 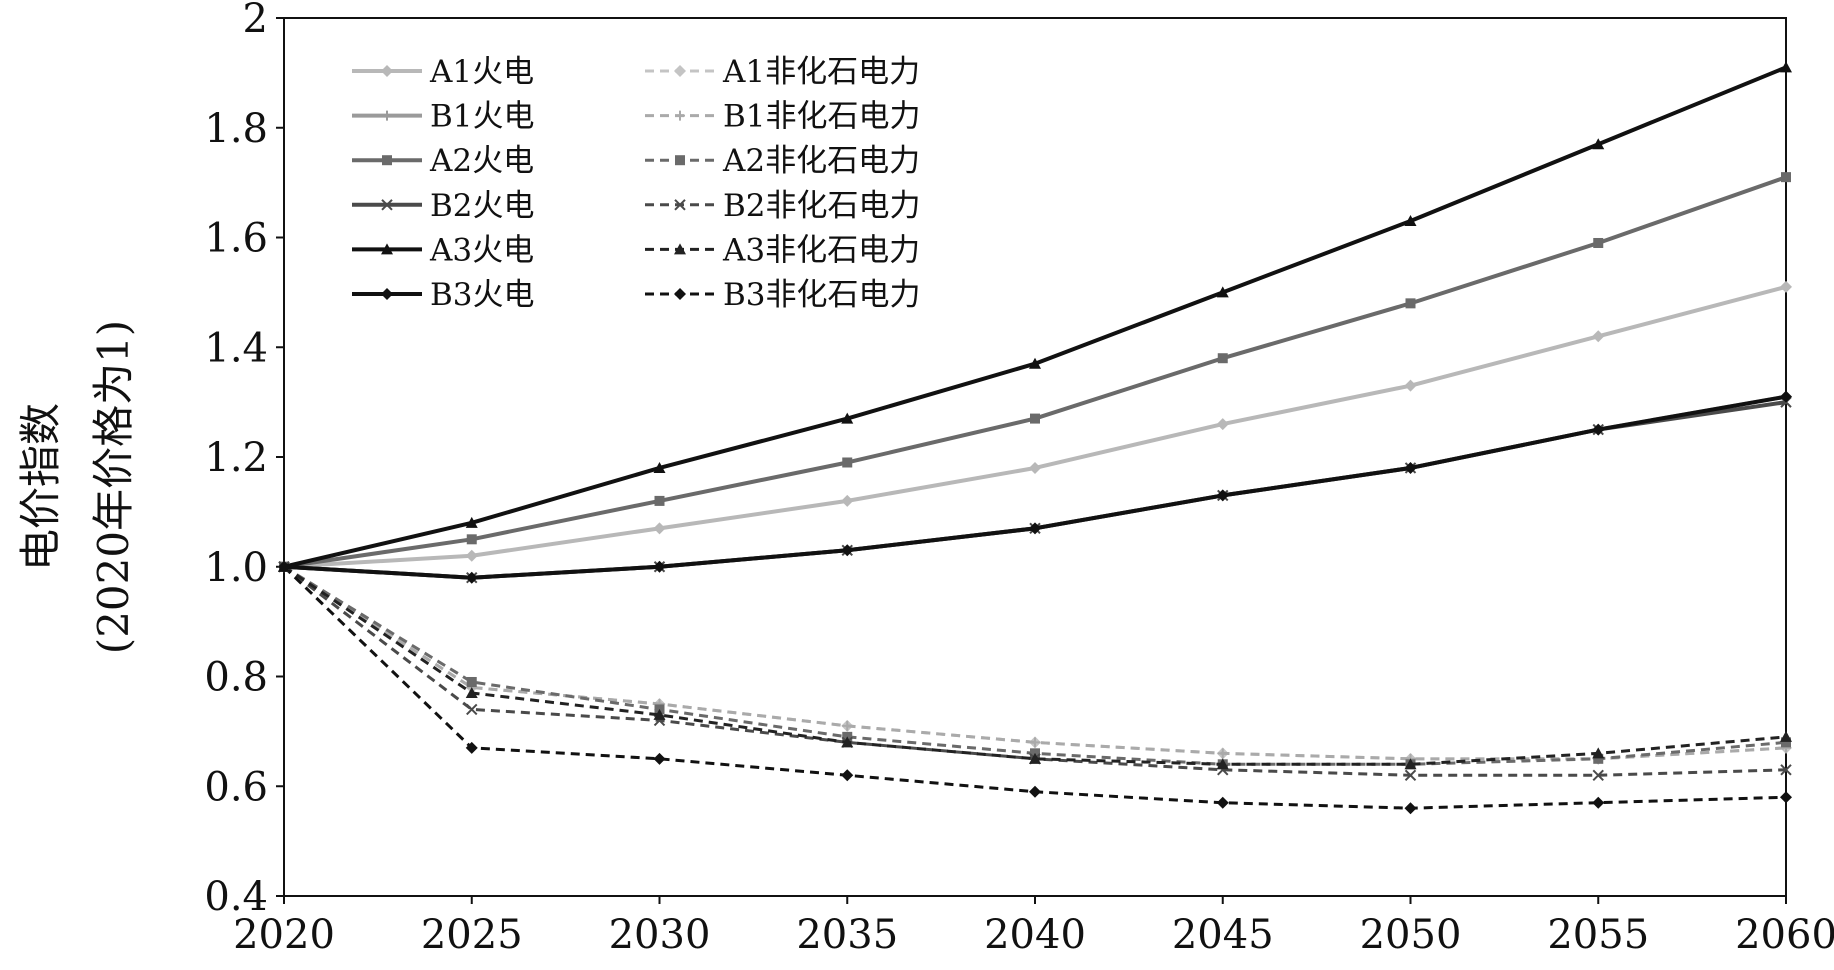 I want to click on legend-item: B2非化石电力, so click(x=783, y=206).